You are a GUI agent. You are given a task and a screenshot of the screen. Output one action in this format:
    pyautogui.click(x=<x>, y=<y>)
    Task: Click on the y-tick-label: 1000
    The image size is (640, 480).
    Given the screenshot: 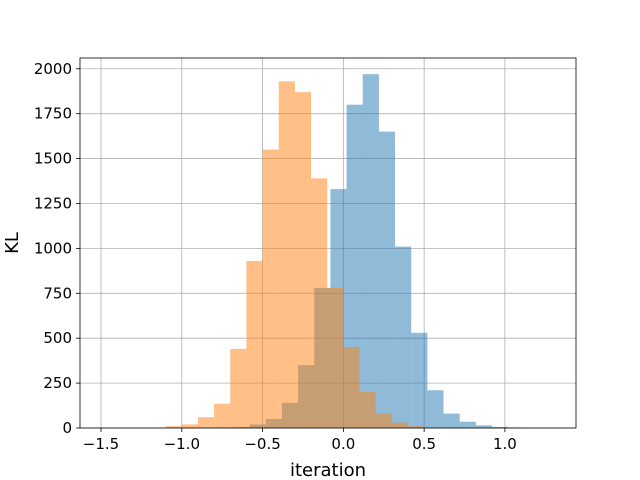 What is the action you would take?
    pyautogui.click(x=53, y=248)
    